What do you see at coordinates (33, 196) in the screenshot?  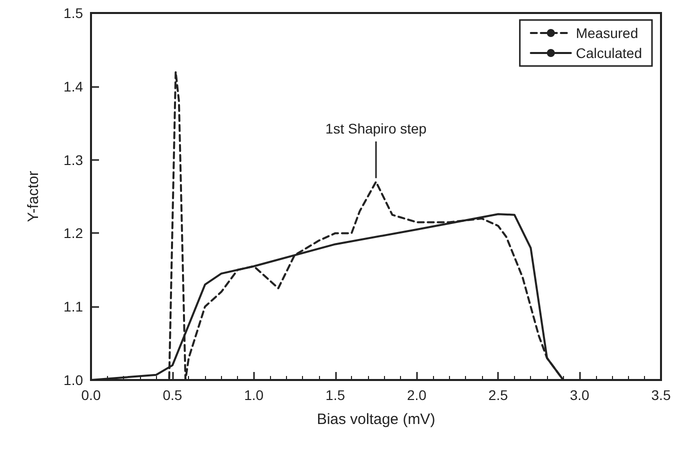 I see `y-axis-title: Y-factor` at bounding box center [33, 196].